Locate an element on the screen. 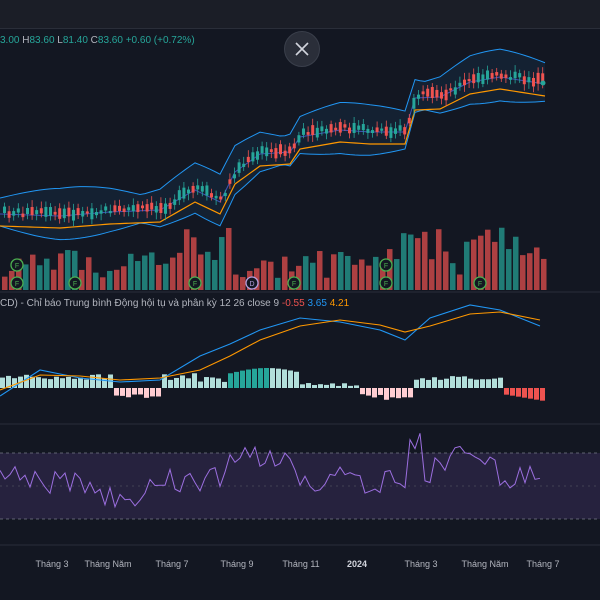 This screenshot has width=600, height=600. event-marker-label: F is located at coordinates (195, 284).